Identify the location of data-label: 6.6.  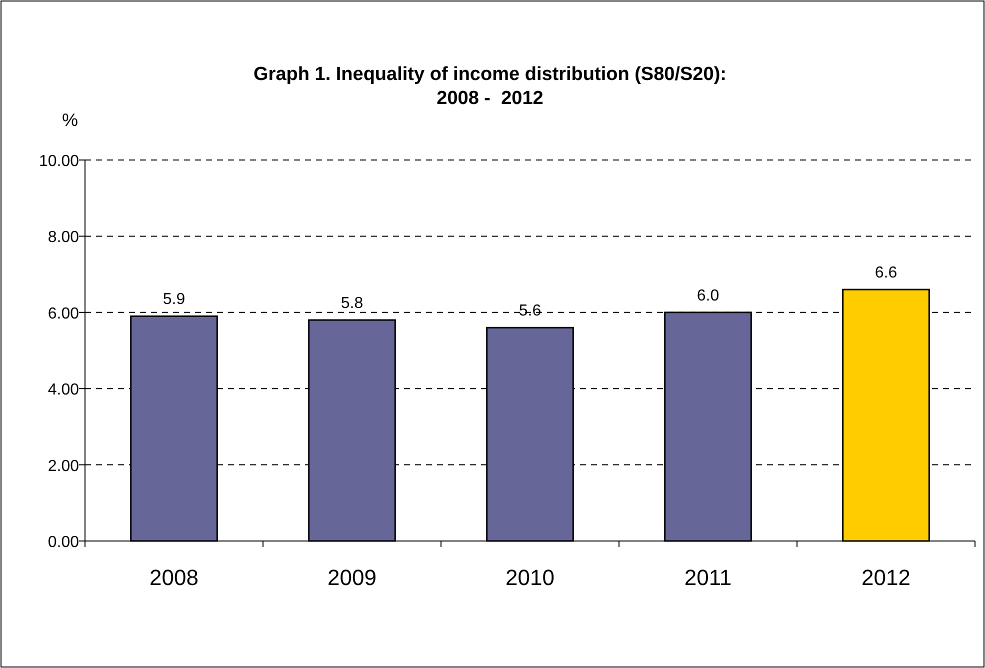
(886, 273).